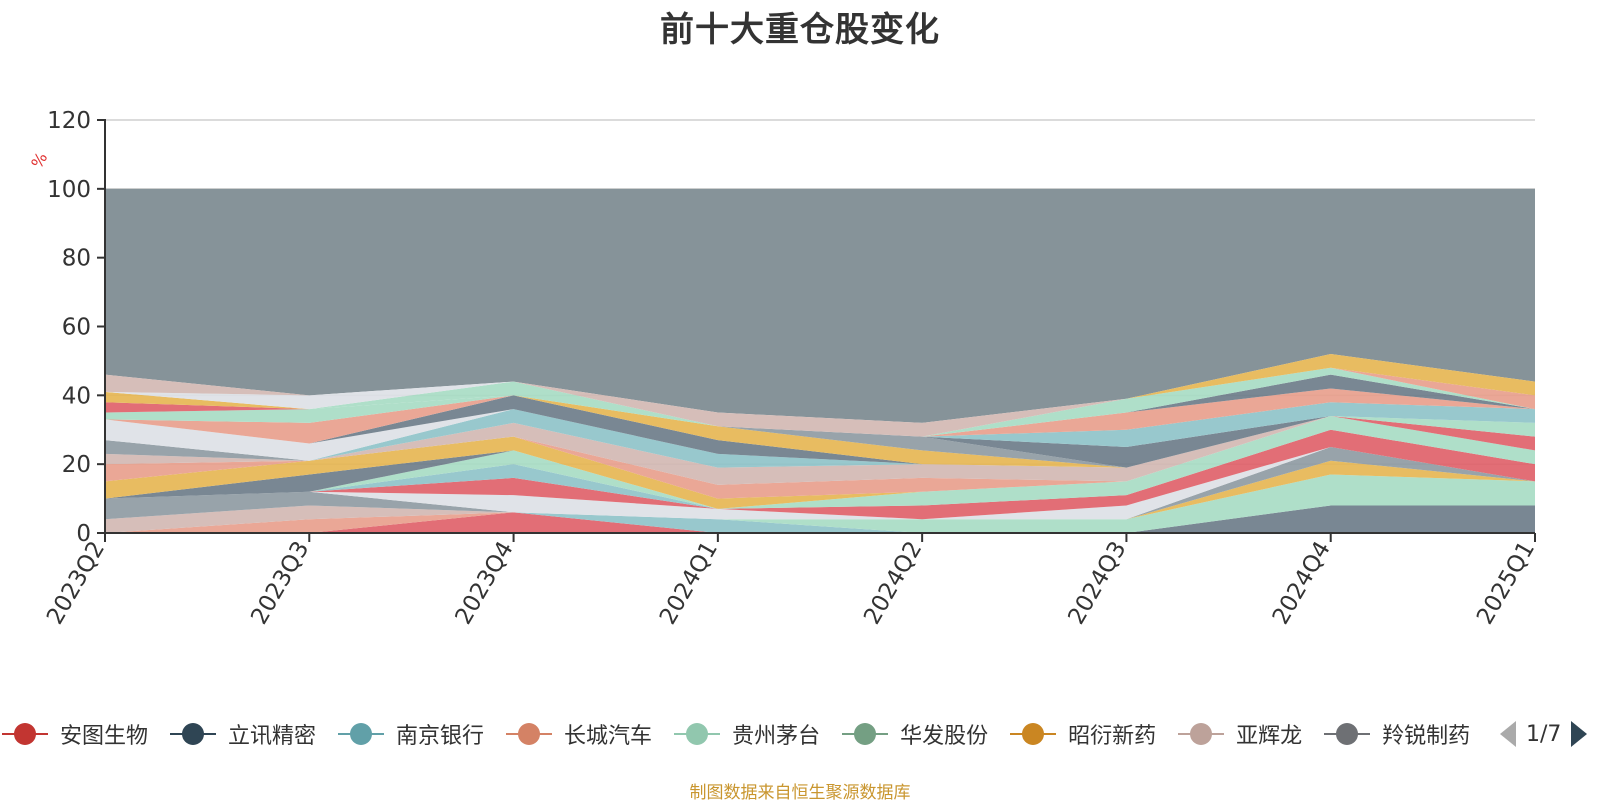  I want to click on legend-item-4: 贵州茅台, so click(746, 734).